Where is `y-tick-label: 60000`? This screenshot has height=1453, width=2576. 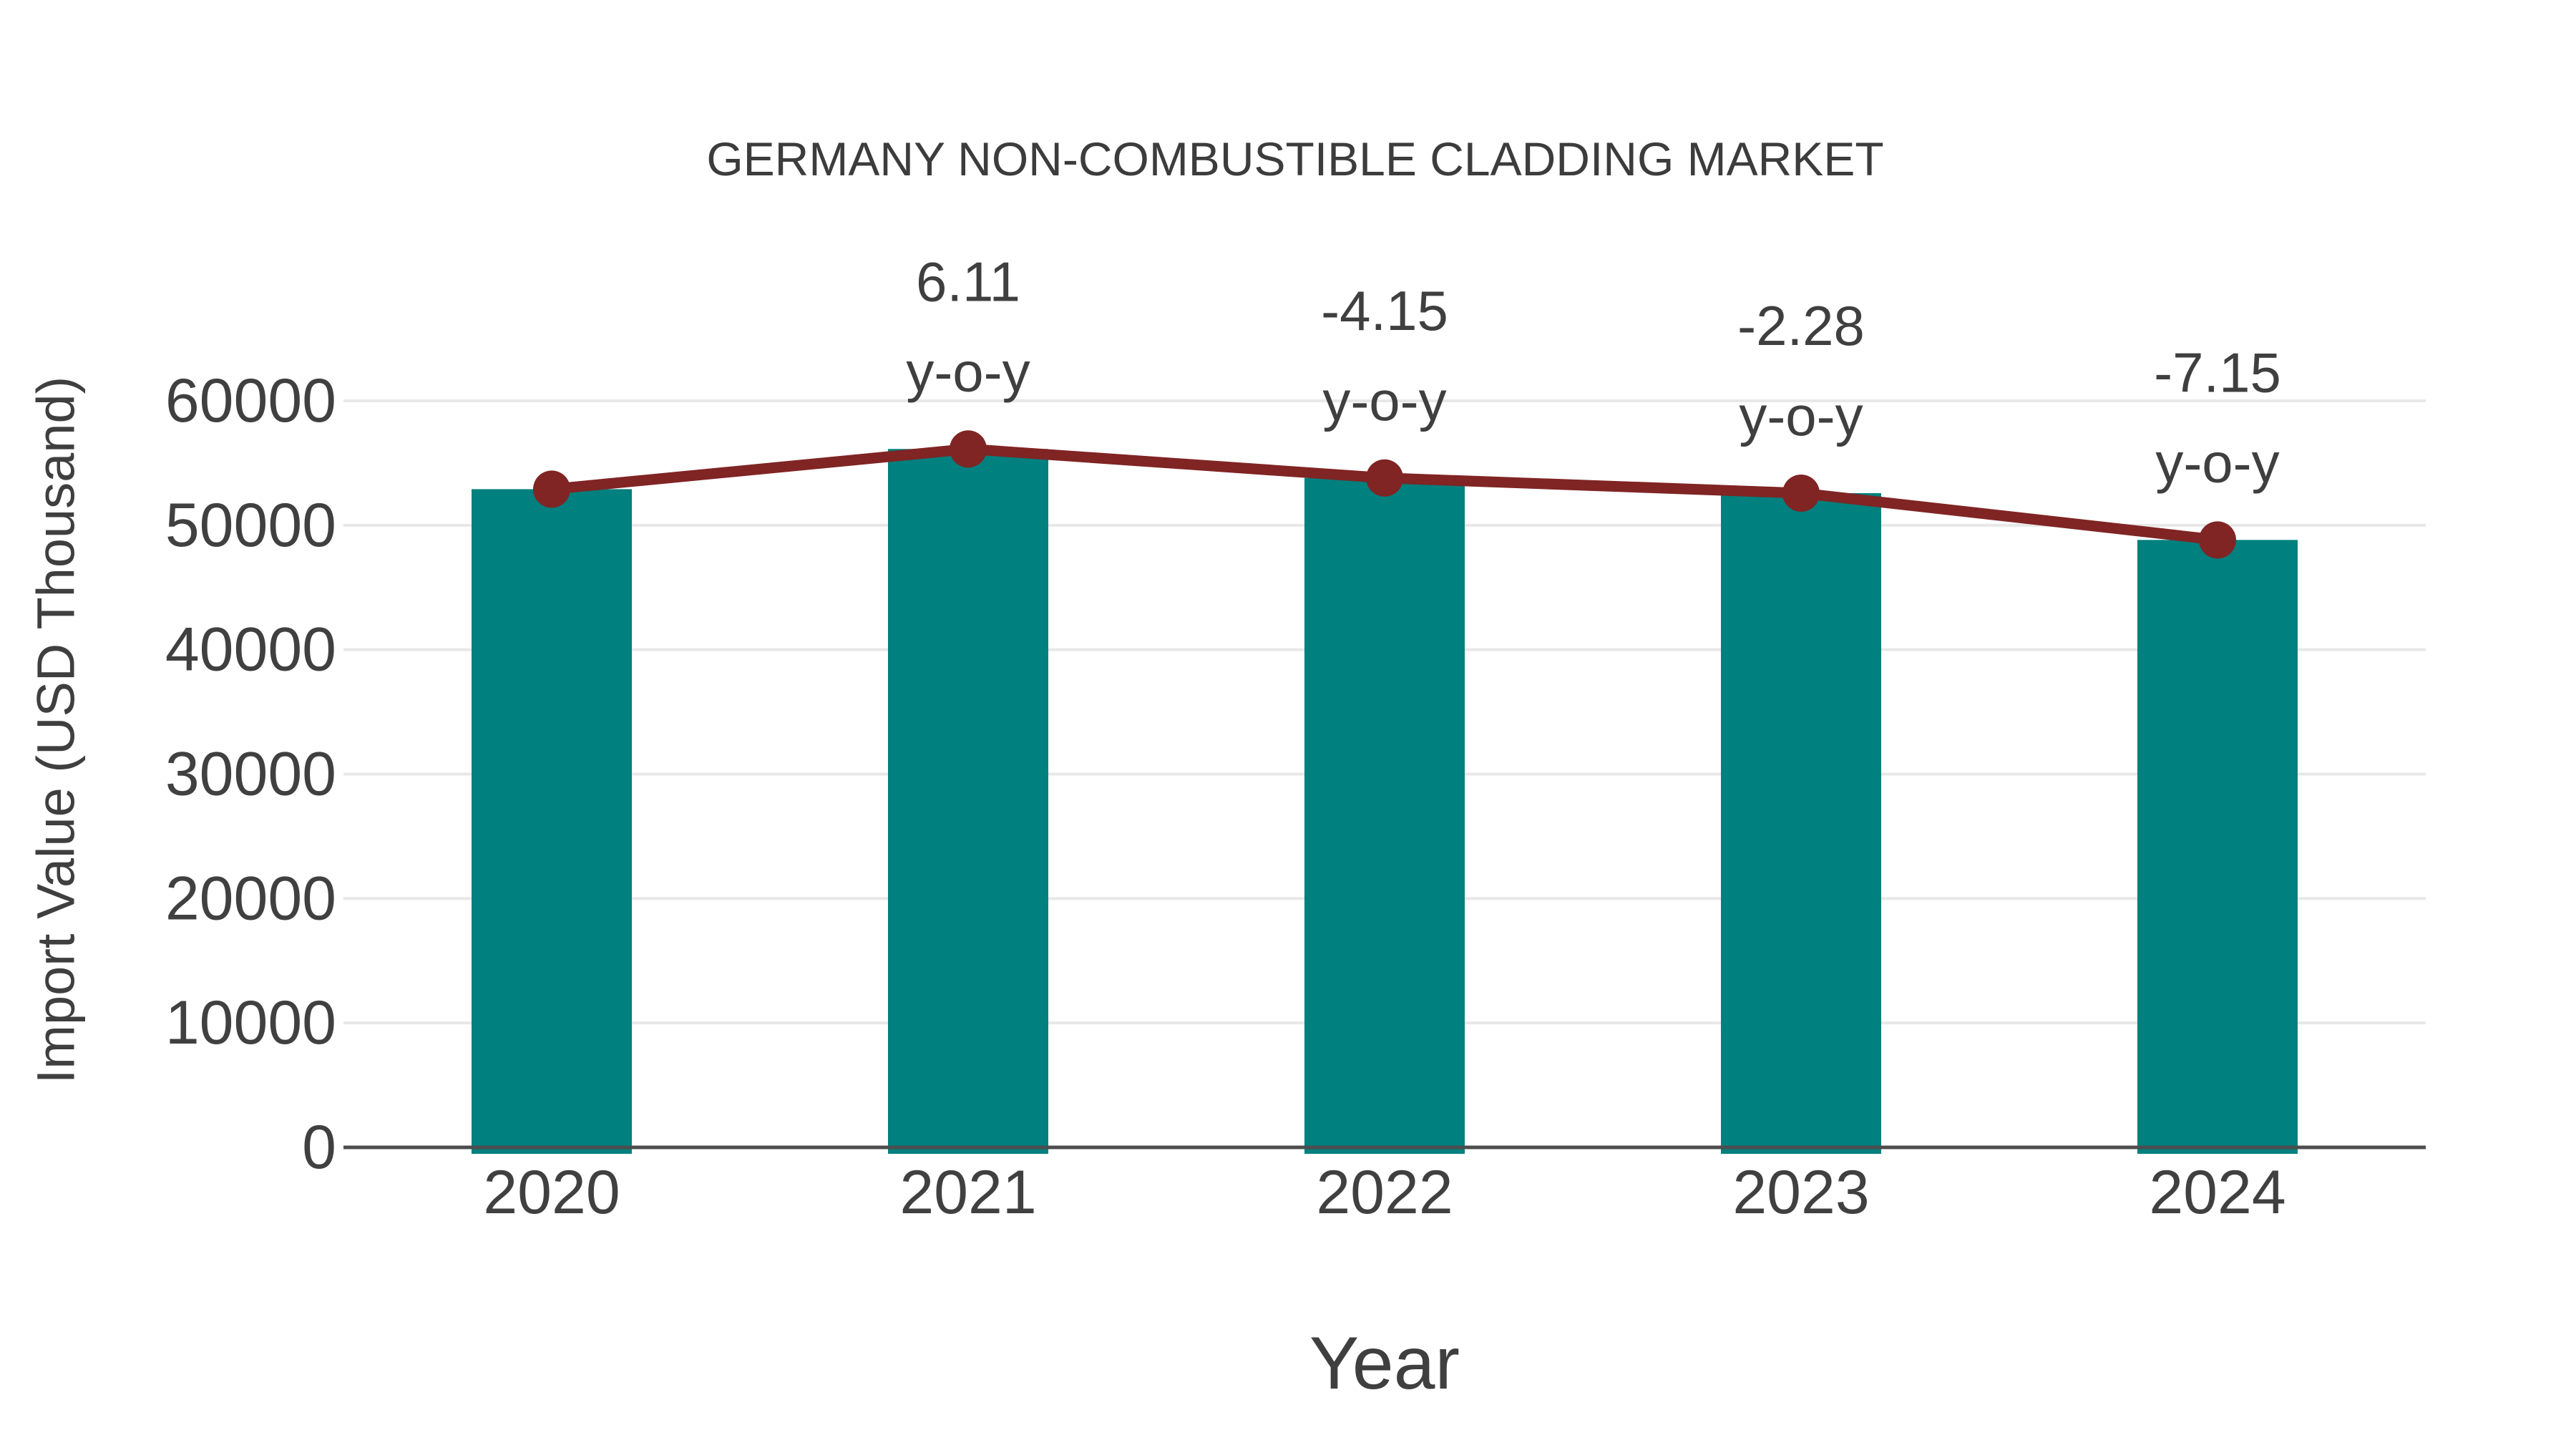 y-tick-label: 60000 is located at coordinates (250, 400).